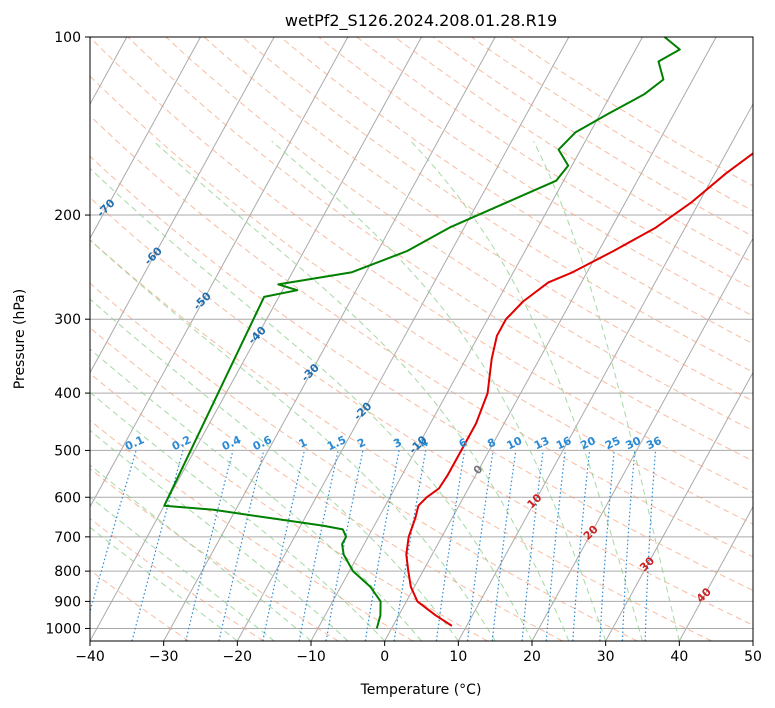 Image resolution: width=775 pixels, height=708 pixels. I want to click on x-tick-label: −20, so click(238, 657).